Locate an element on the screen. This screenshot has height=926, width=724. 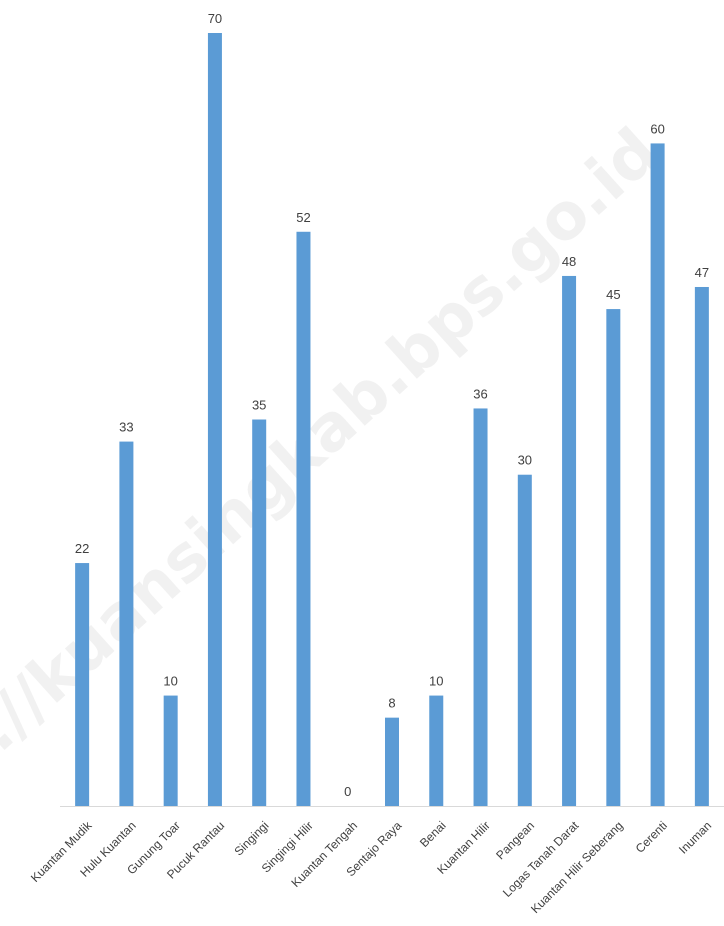
data-label: 47 is located at coordinates (702, 272).